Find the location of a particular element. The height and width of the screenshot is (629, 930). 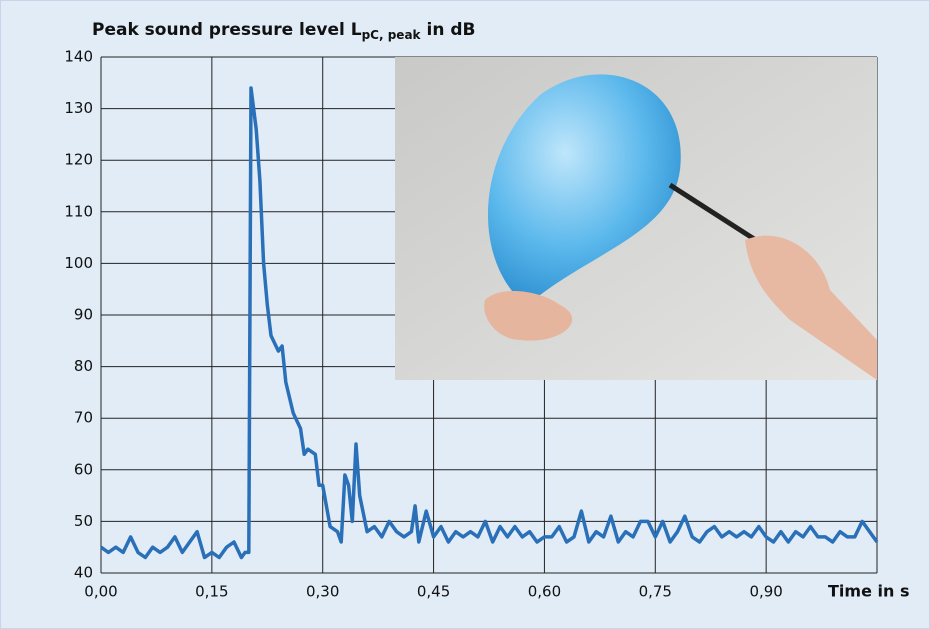

title-subscript: pC, peak is located at coordinates (392, 35).